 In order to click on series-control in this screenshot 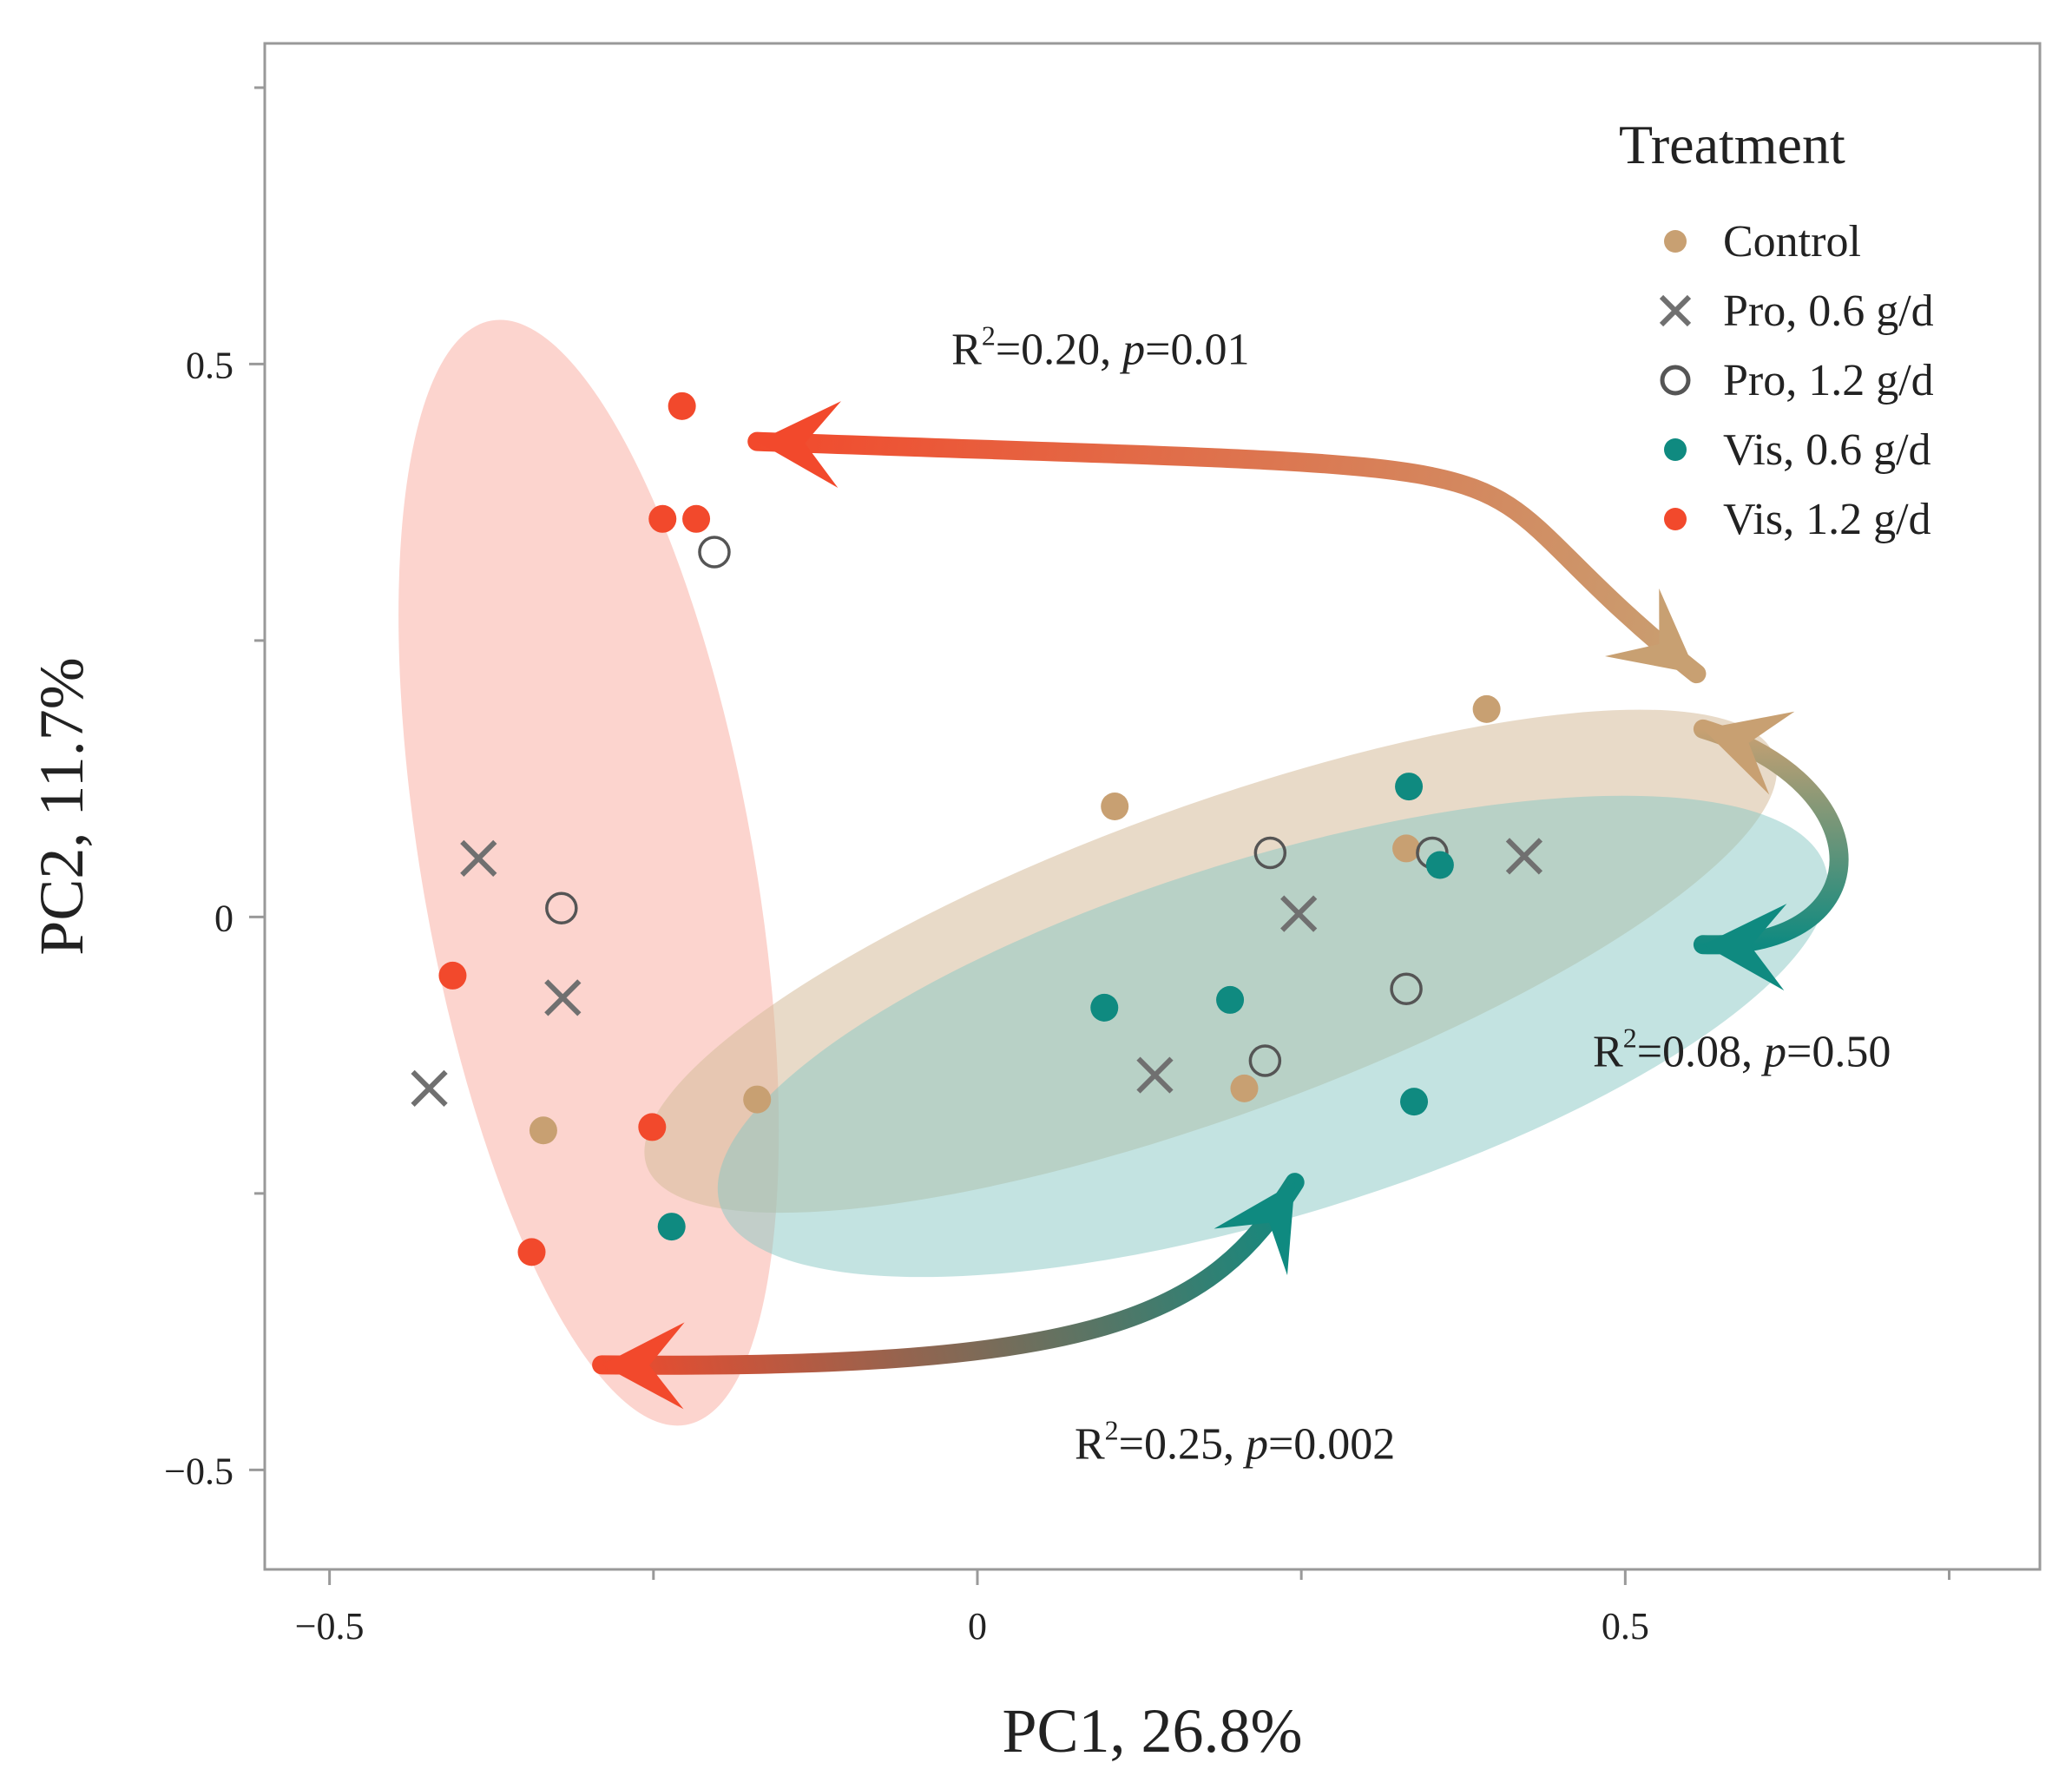, I will do `click(1015, 919)`.